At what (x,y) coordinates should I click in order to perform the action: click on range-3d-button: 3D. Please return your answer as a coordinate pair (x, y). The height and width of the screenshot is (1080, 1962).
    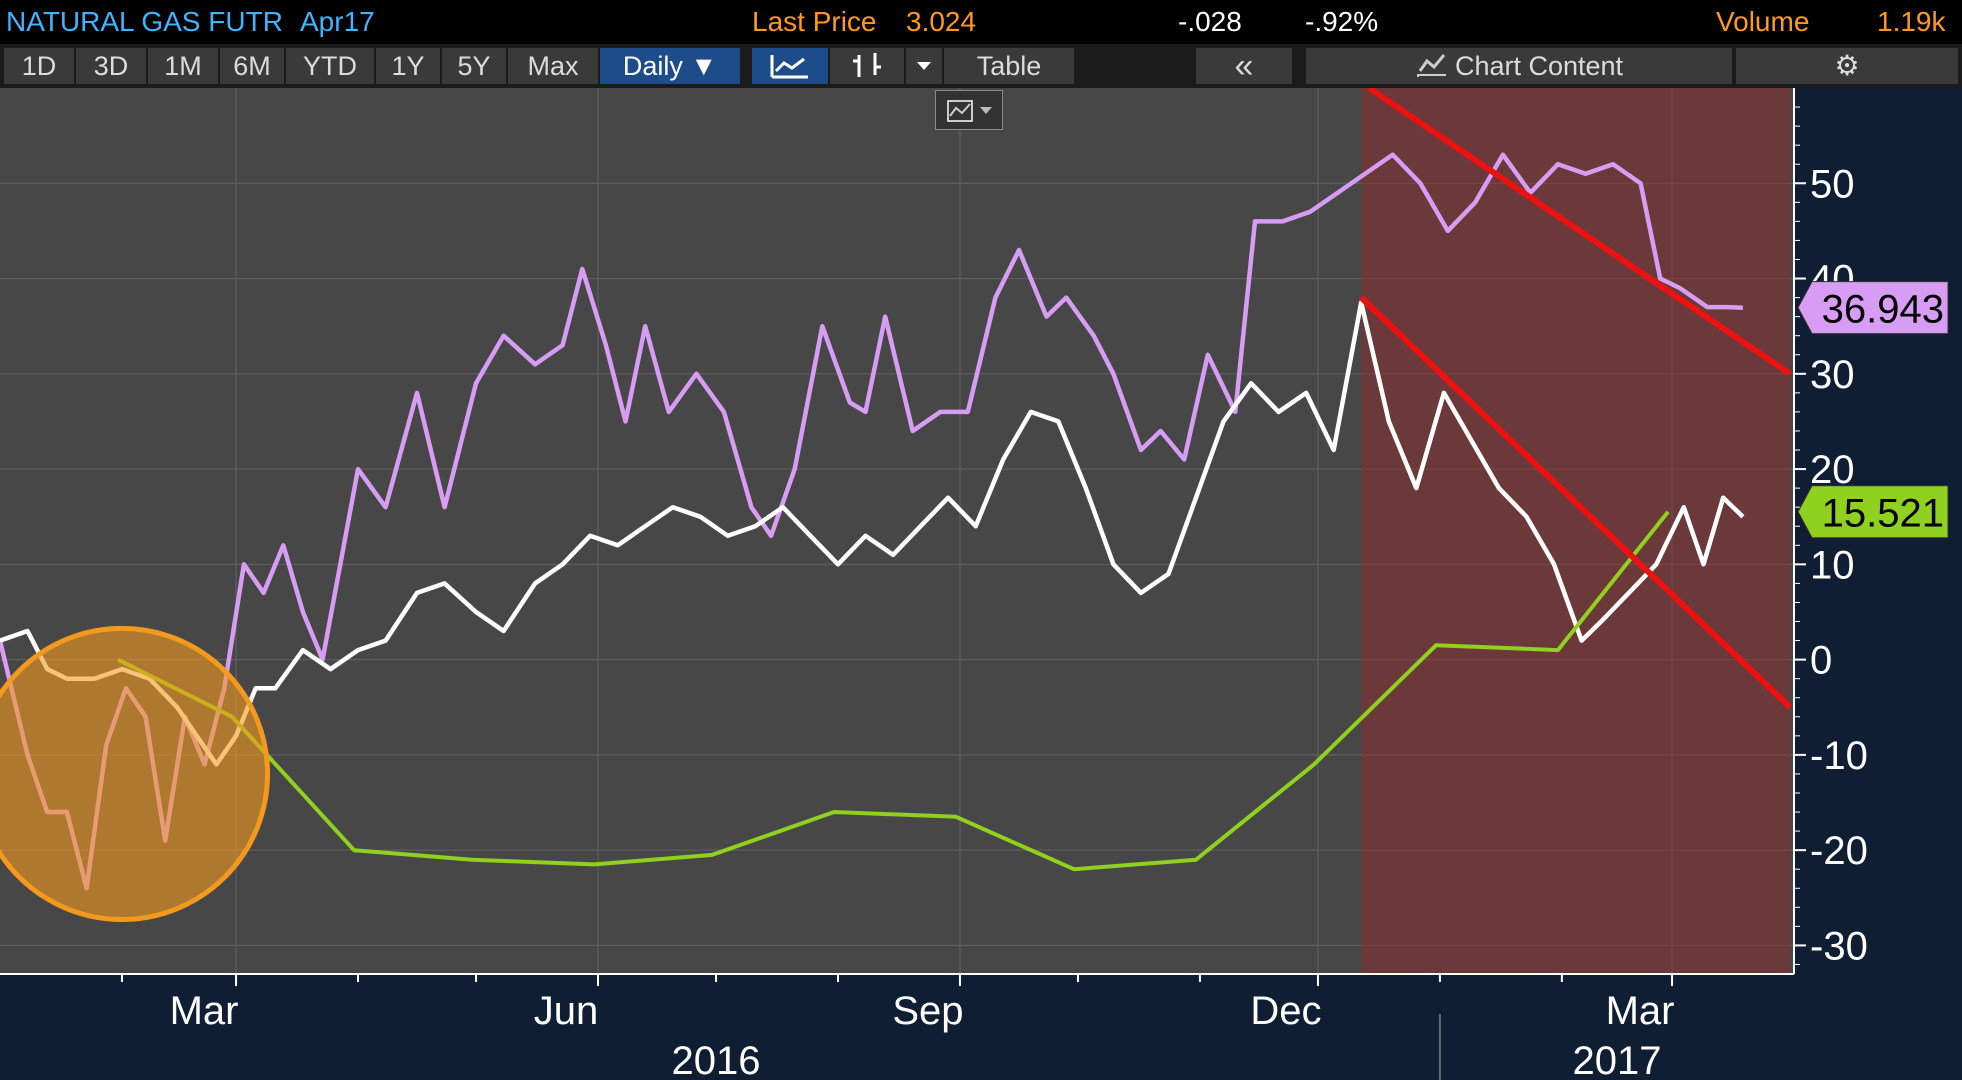
    Looking at the image, I should click on (111, 66).